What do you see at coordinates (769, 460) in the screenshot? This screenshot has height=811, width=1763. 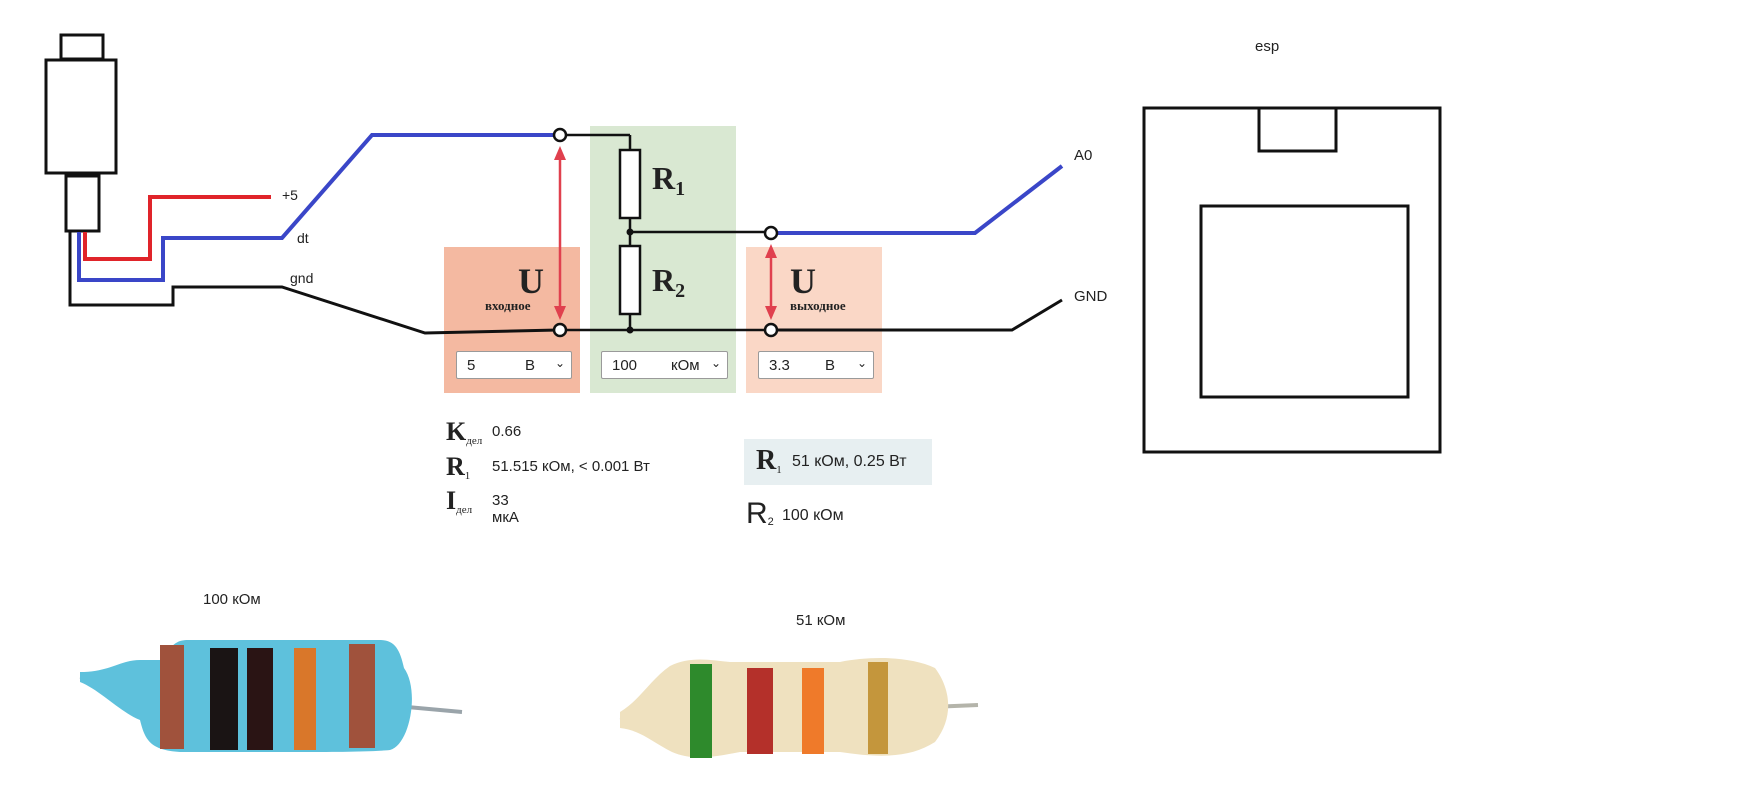 I see `recommended-symbol: R1` at bounding box center [769, 460].